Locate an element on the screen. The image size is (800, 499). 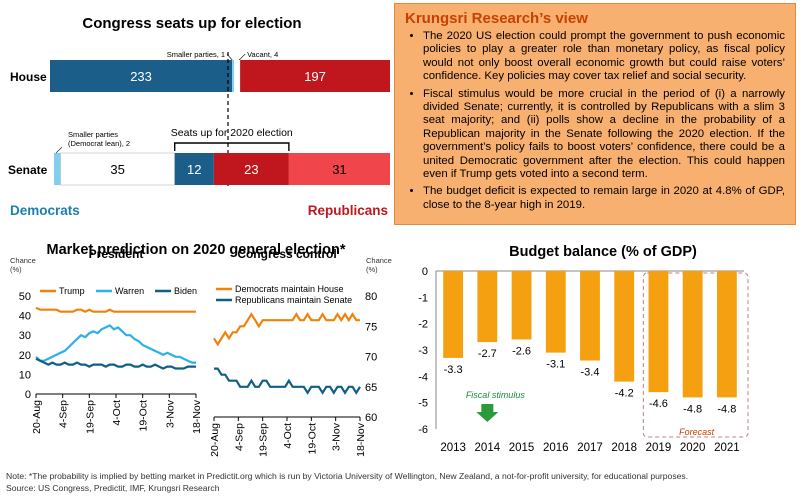
congress-control-ytick: 65 is located at coordinates (371, 388).